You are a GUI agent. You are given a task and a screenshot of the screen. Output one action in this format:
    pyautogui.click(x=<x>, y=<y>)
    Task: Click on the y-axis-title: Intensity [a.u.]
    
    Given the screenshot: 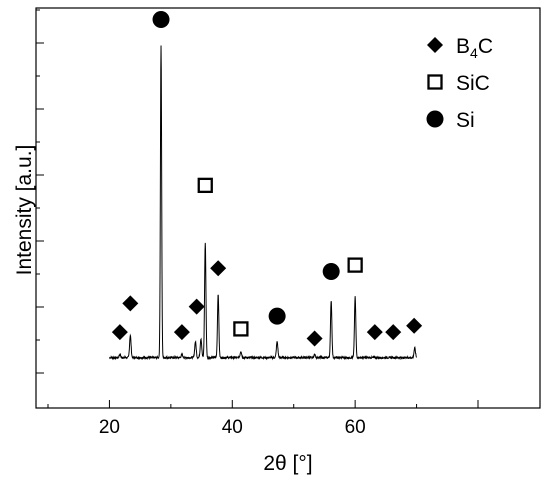 What is the action you would take?
    pyautogui.click(x=24, y=210)
    